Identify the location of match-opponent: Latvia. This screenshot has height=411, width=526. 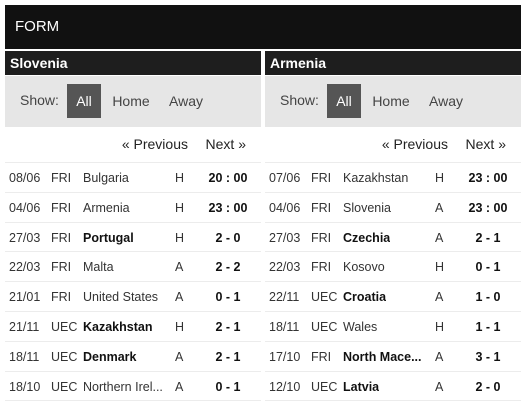
(361, 386).